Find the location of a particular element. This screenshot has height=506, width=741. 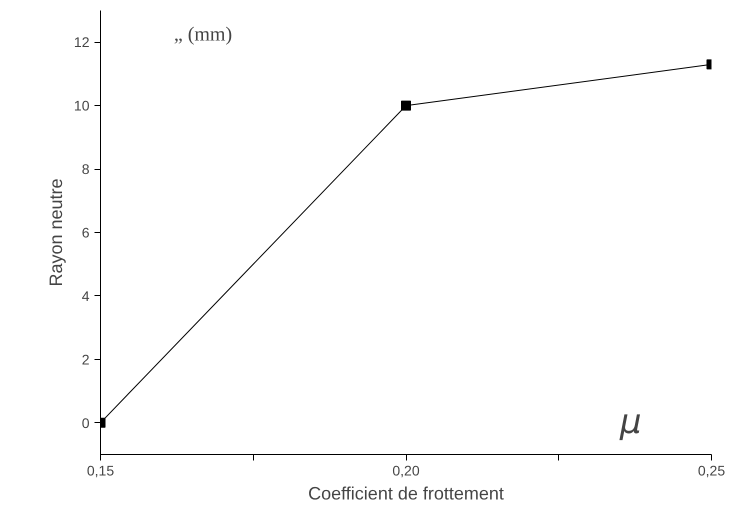

y-tick-label: 12 is located at coordinates (82, 42).